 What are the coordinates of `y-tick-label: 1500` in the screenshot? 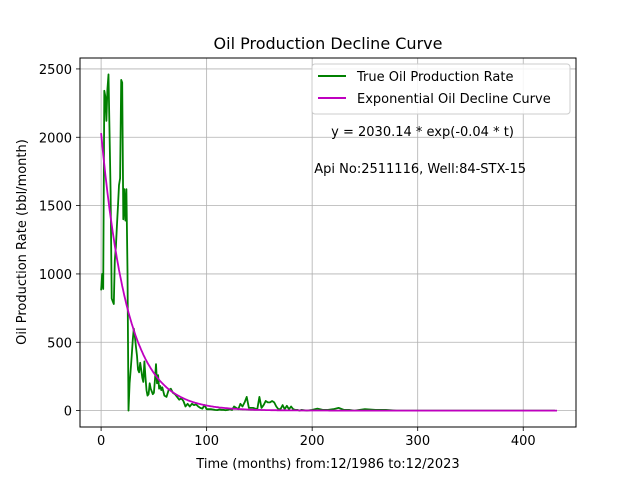 It's located at (55, 207).